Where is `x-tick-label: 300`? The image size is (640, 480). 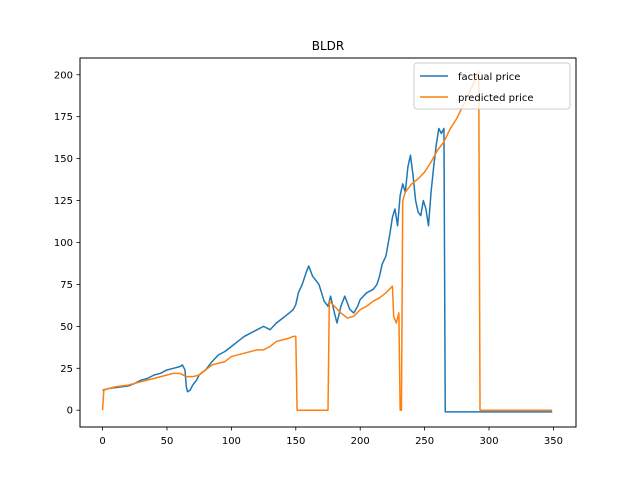 x-tick-label: 300 is located at coordinates (488, 441).